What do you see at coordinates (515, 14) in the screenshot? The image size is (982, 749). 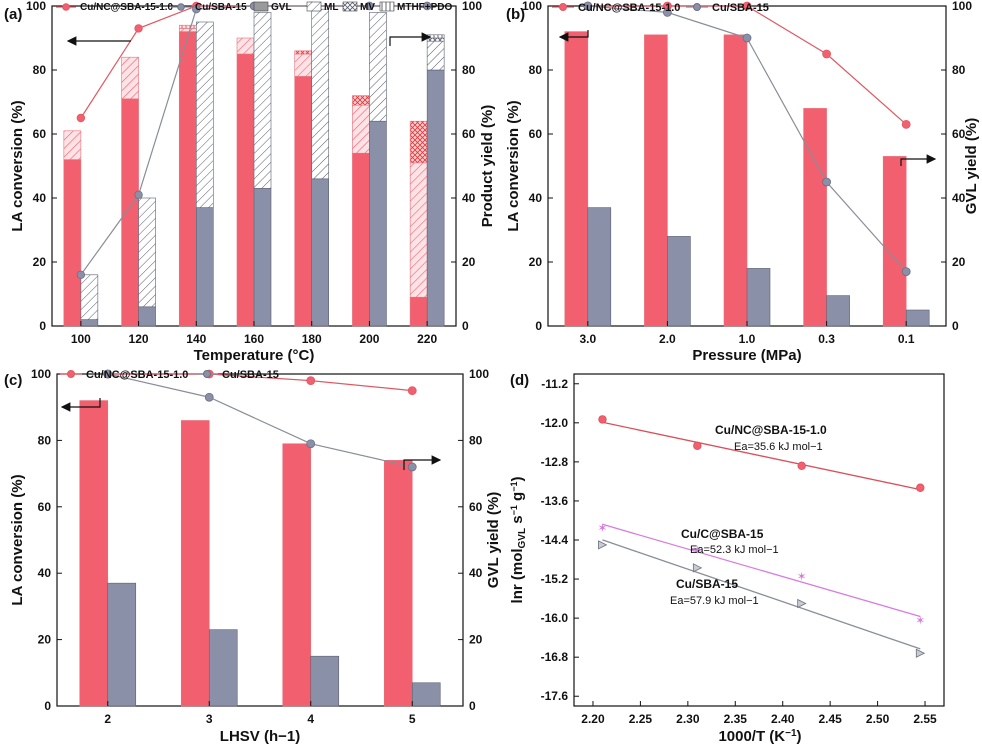 I see `panel-b-label: (b)` at bounding box center [515, 14].